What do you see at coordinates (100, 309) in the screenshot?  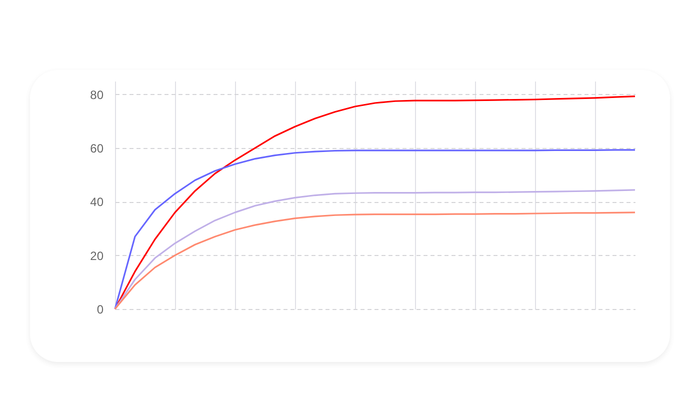 I see `y-tick-label: 0` at bounding box center [100, 309].